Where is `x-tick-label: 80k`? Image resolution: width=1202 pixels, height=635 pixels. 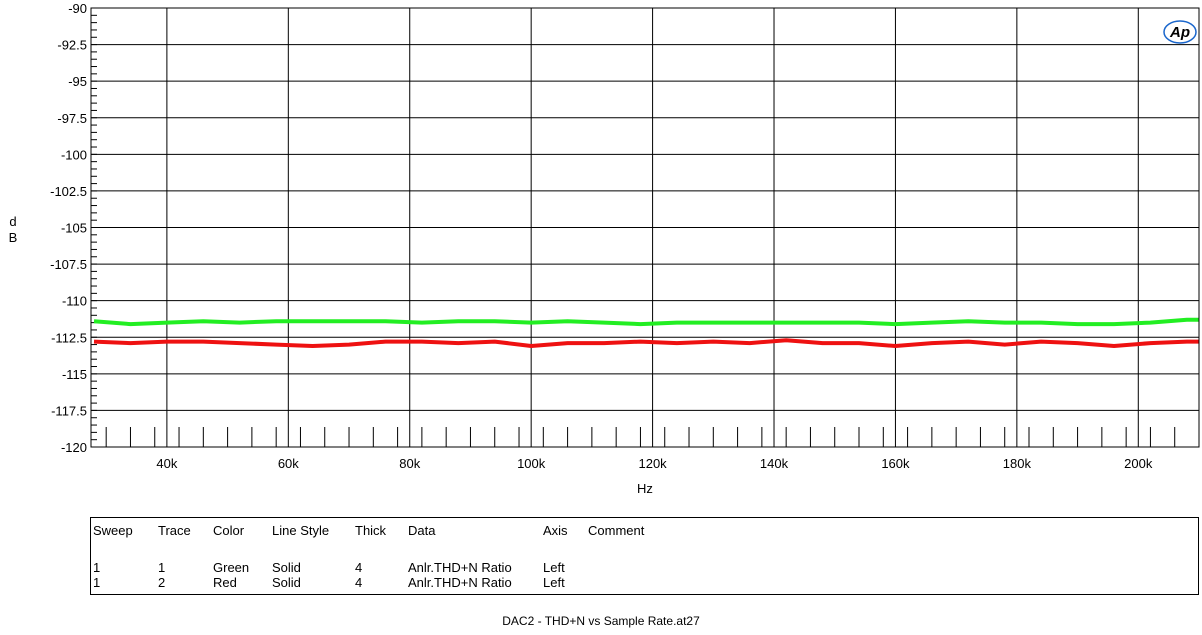 x-tick-label: 80k is located at coordinates (409, 463).